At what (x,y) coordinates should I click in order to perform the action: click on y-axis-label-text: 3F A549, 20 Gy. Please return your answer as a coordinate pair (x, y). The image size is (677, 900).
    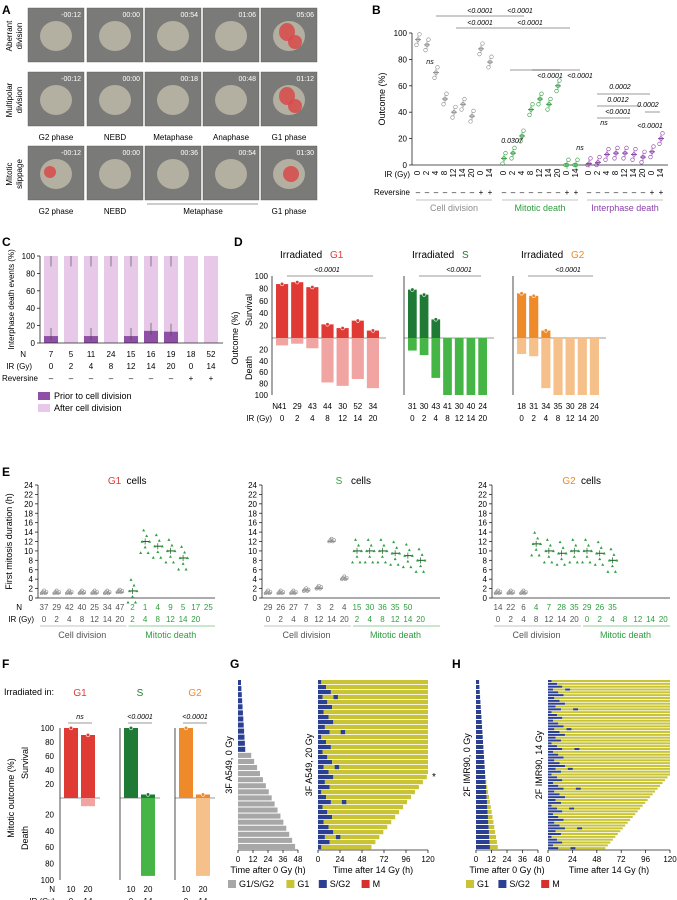
    Looking at the image, I should click on (309, 764).